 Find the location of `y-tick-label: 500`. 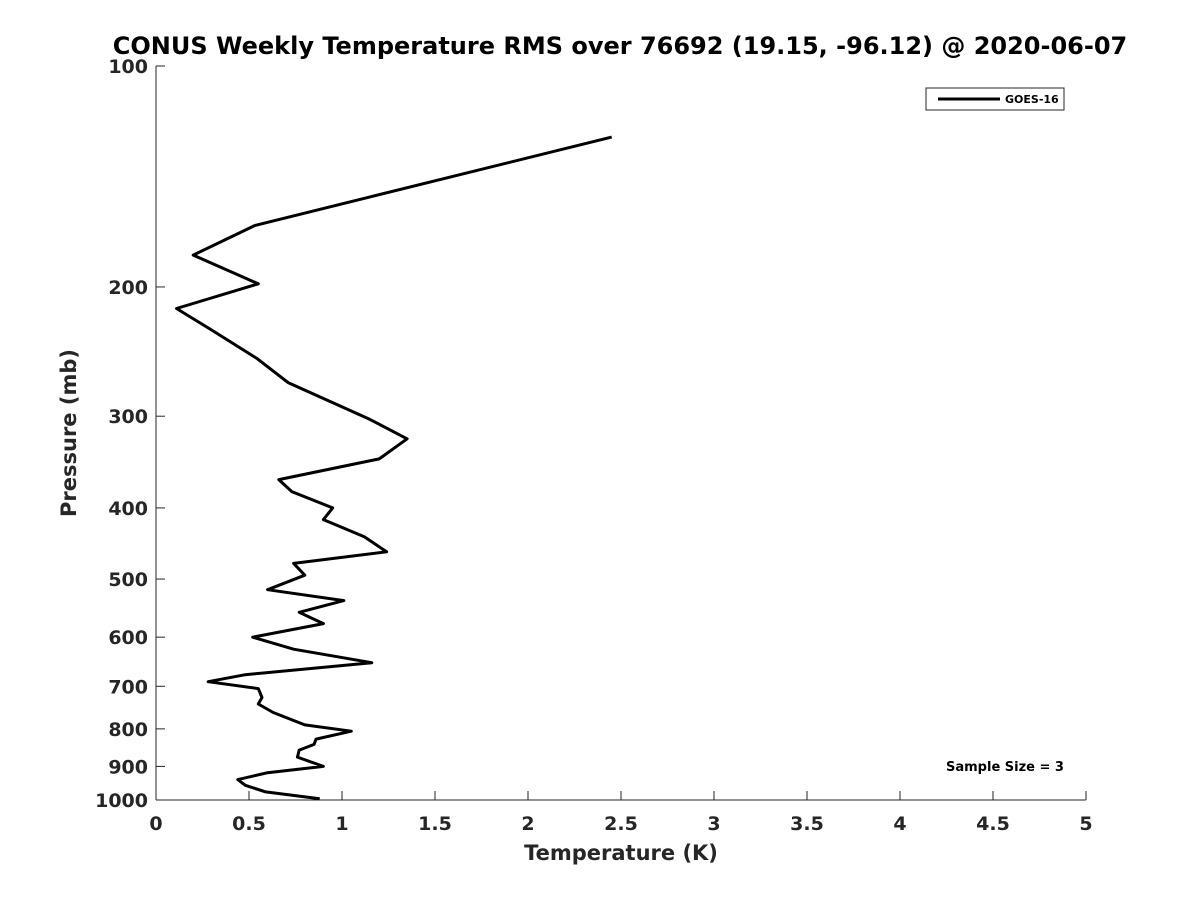

y-tick-label: 500 is located at coordinates (128, 580).